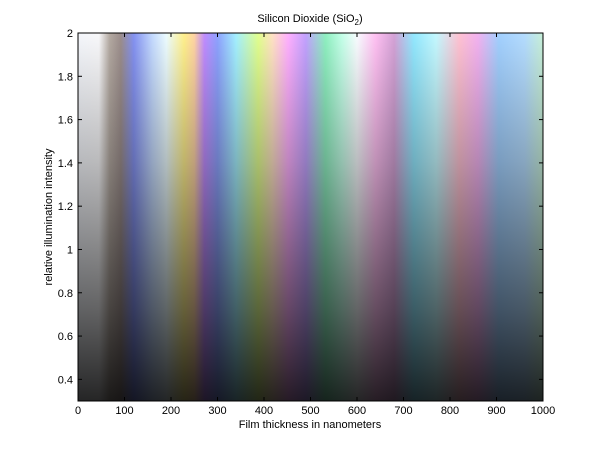 This screenshot has height=455, width=600. I want to click on x-tick-label: 200, so click(171, 411).